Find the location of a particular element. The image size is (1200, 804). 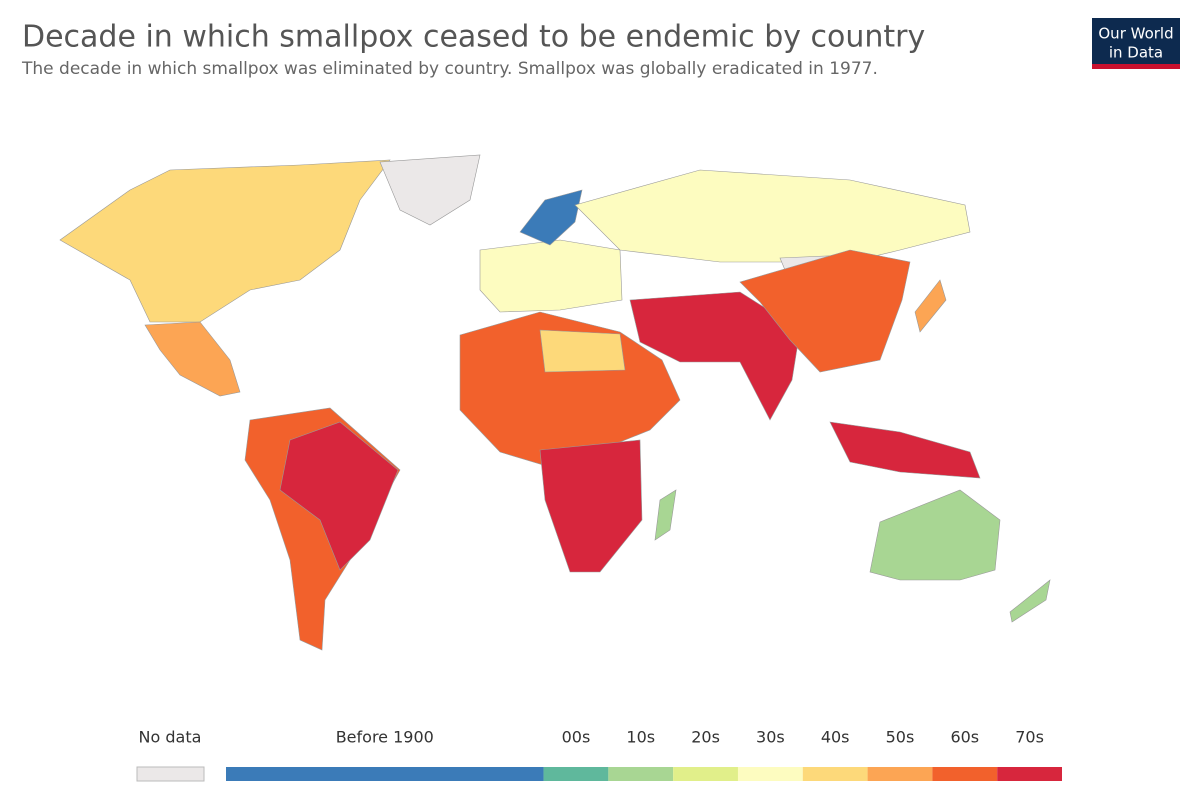

legend-label: Before 1900 is located at coordinates (385, 737).